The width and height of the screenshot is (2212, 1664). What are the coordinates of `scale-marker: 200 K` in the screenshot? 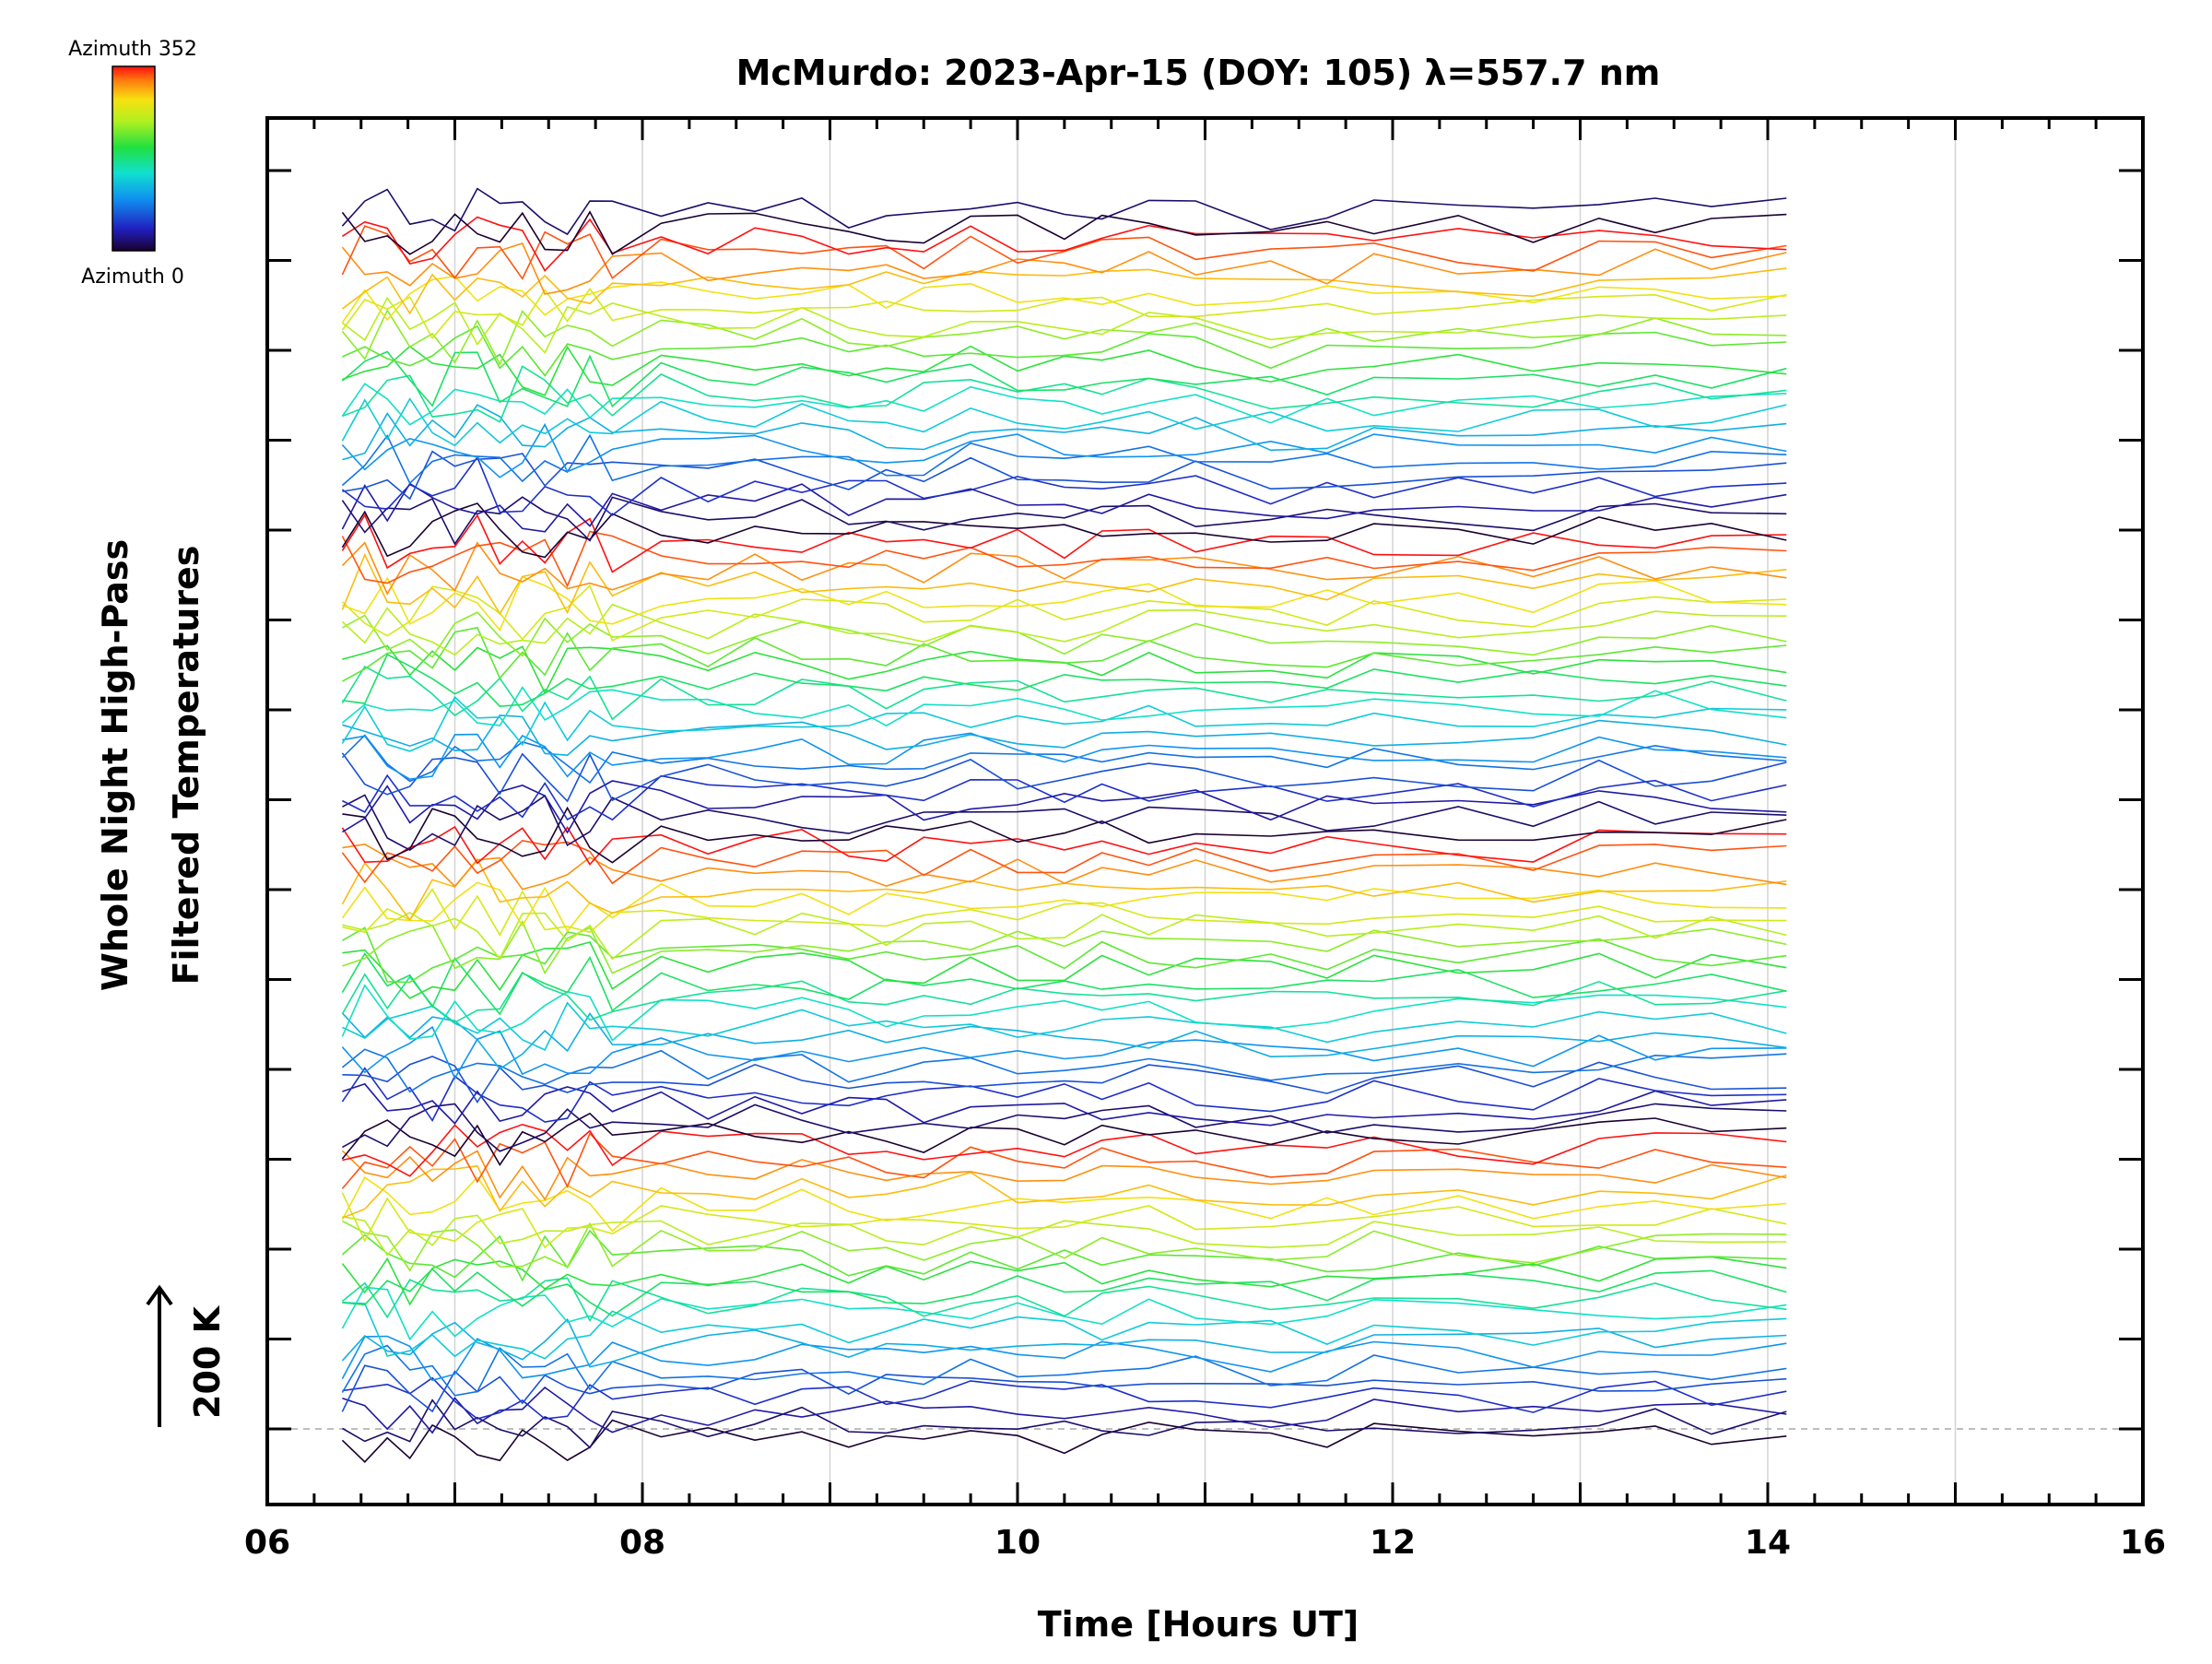 It's located at (187, 1355).